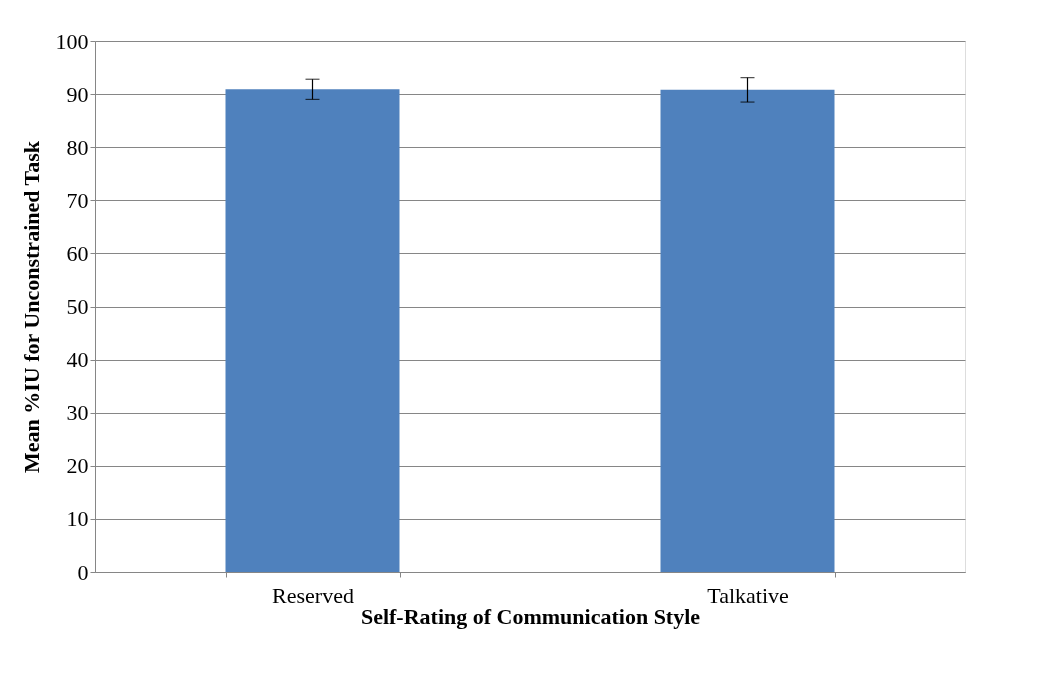  What do you see at coordinates (748, 595) in the screenshot?
I see `x-tick-label: Talkative` at bounding box center [748, 595].